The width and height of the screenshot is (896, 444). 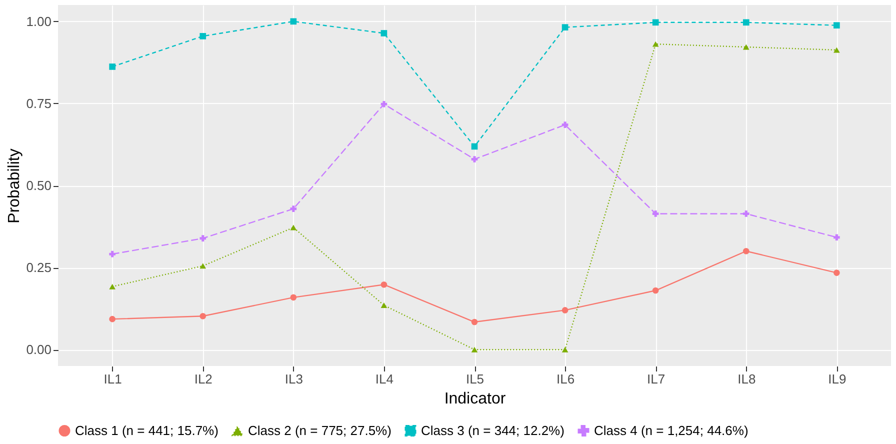 What do you see at coordinates (384, 379) in the screenshot?
I see `x-tick-label: IL4` at bounding box center [384, 379].